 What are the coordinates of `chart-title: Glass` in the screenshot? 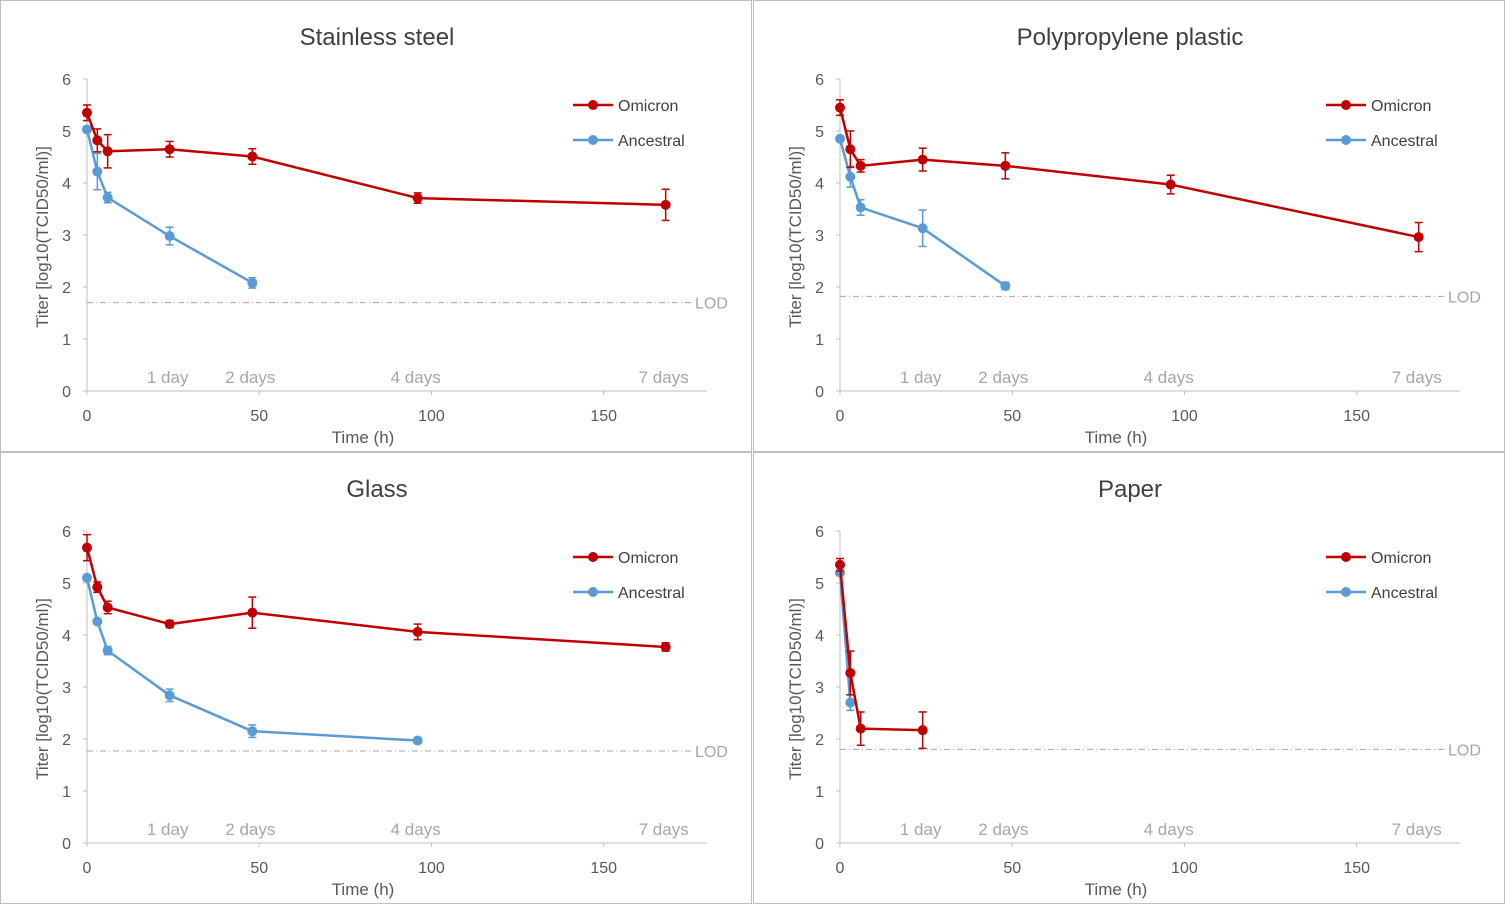 It's located at (376, 489).